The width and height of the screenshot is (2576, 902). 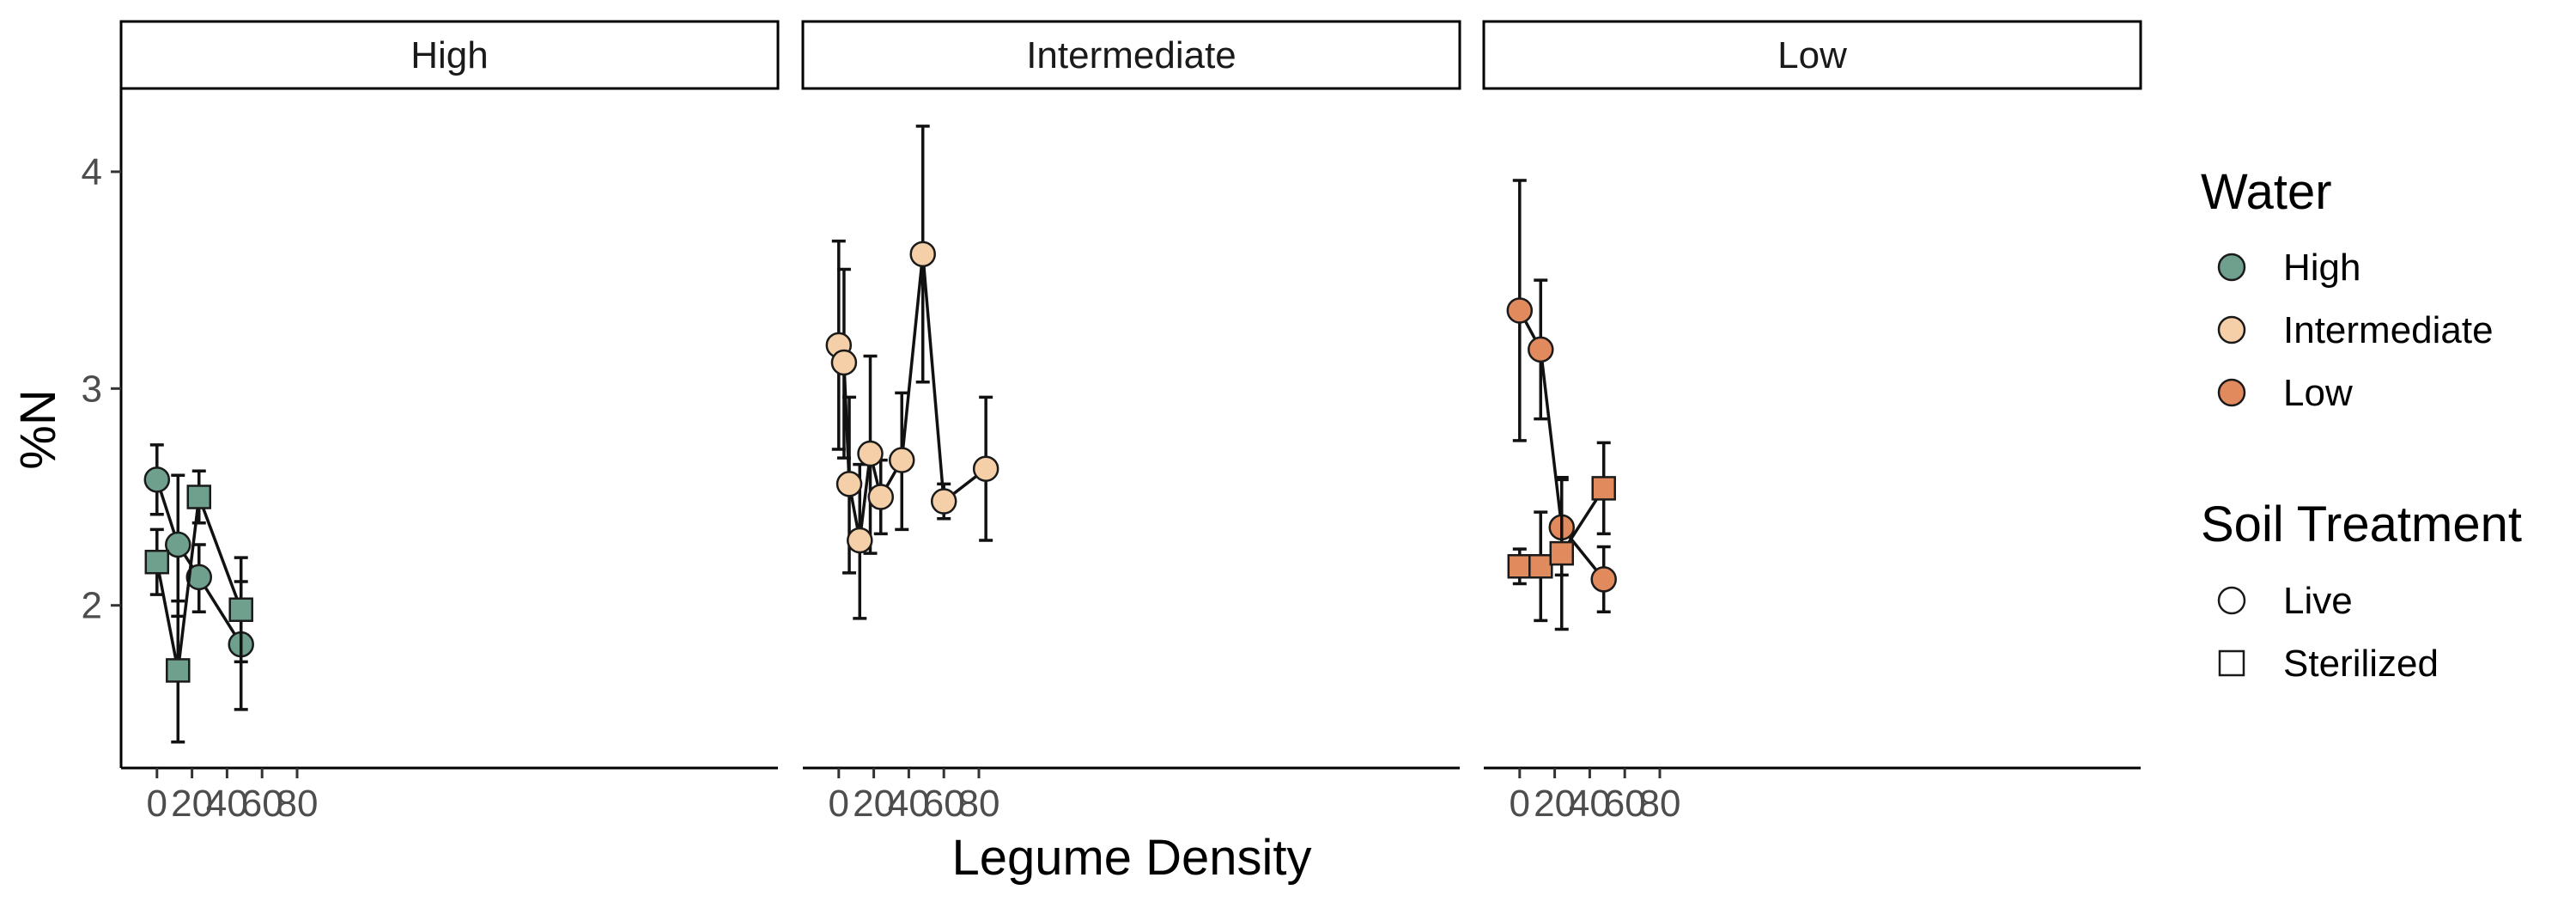 I want to click on y-tick-label: 2, so click(x=92, y=606).